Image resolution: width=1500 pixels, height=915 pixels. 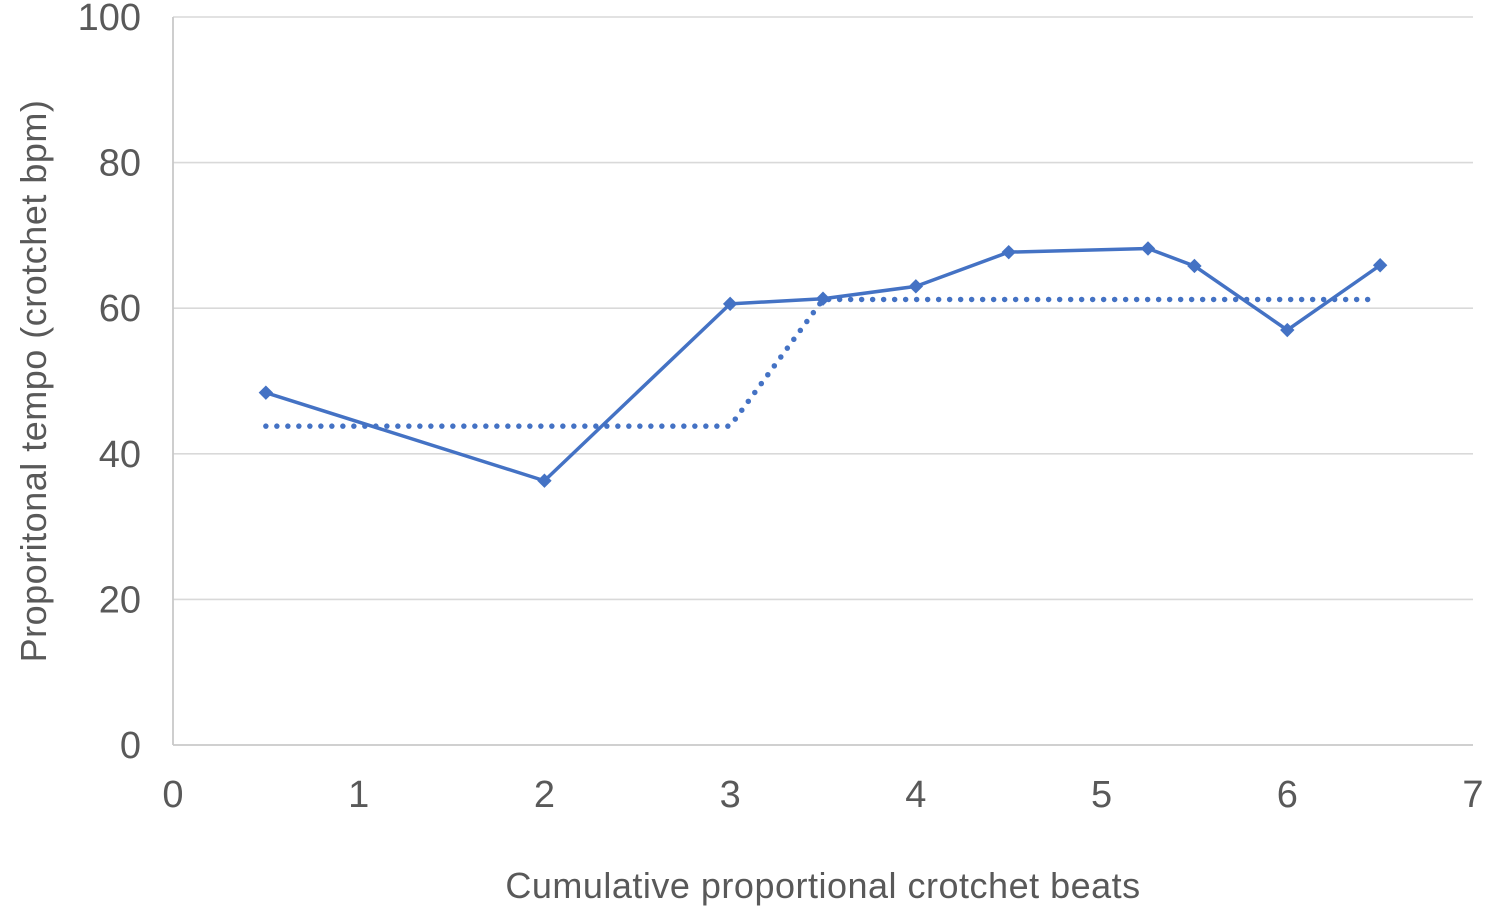 What do you see at coordinates (1472, 795) in the screenshot?
I see `x-tick-label: 7` at bounding box center [1472, 795].